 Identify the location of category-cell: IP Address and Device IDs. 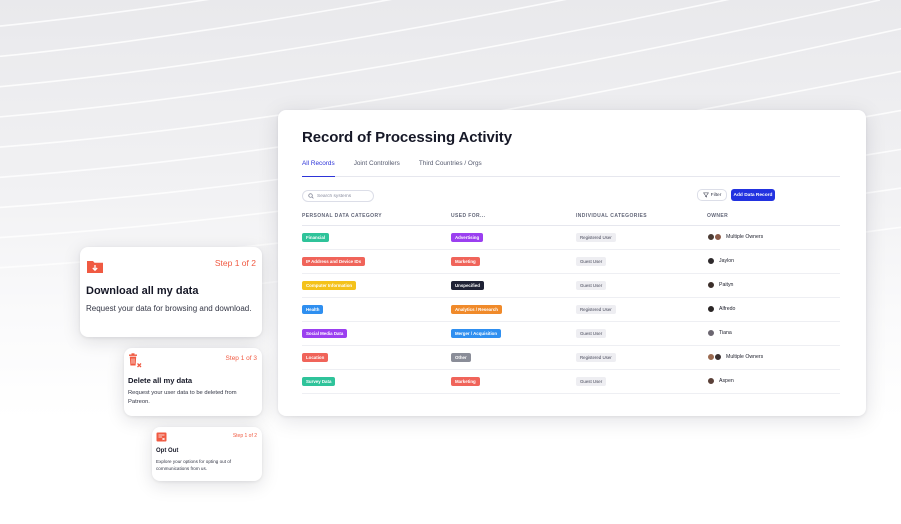
(334, 261).